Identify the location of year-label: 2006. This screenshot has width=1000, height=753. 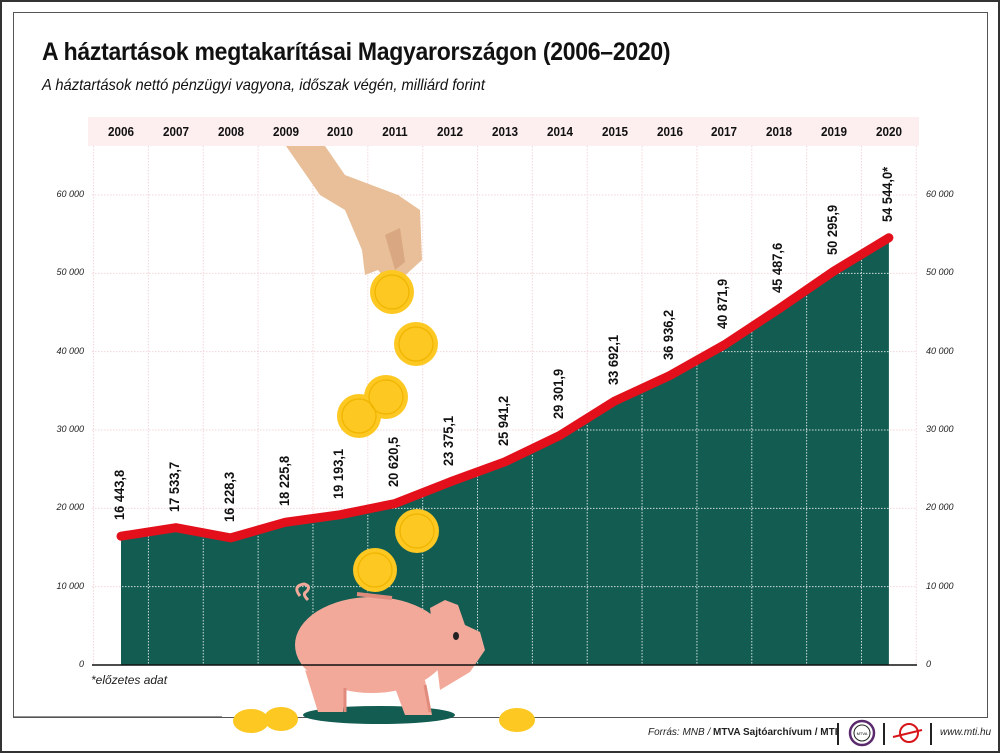
(121, 131).